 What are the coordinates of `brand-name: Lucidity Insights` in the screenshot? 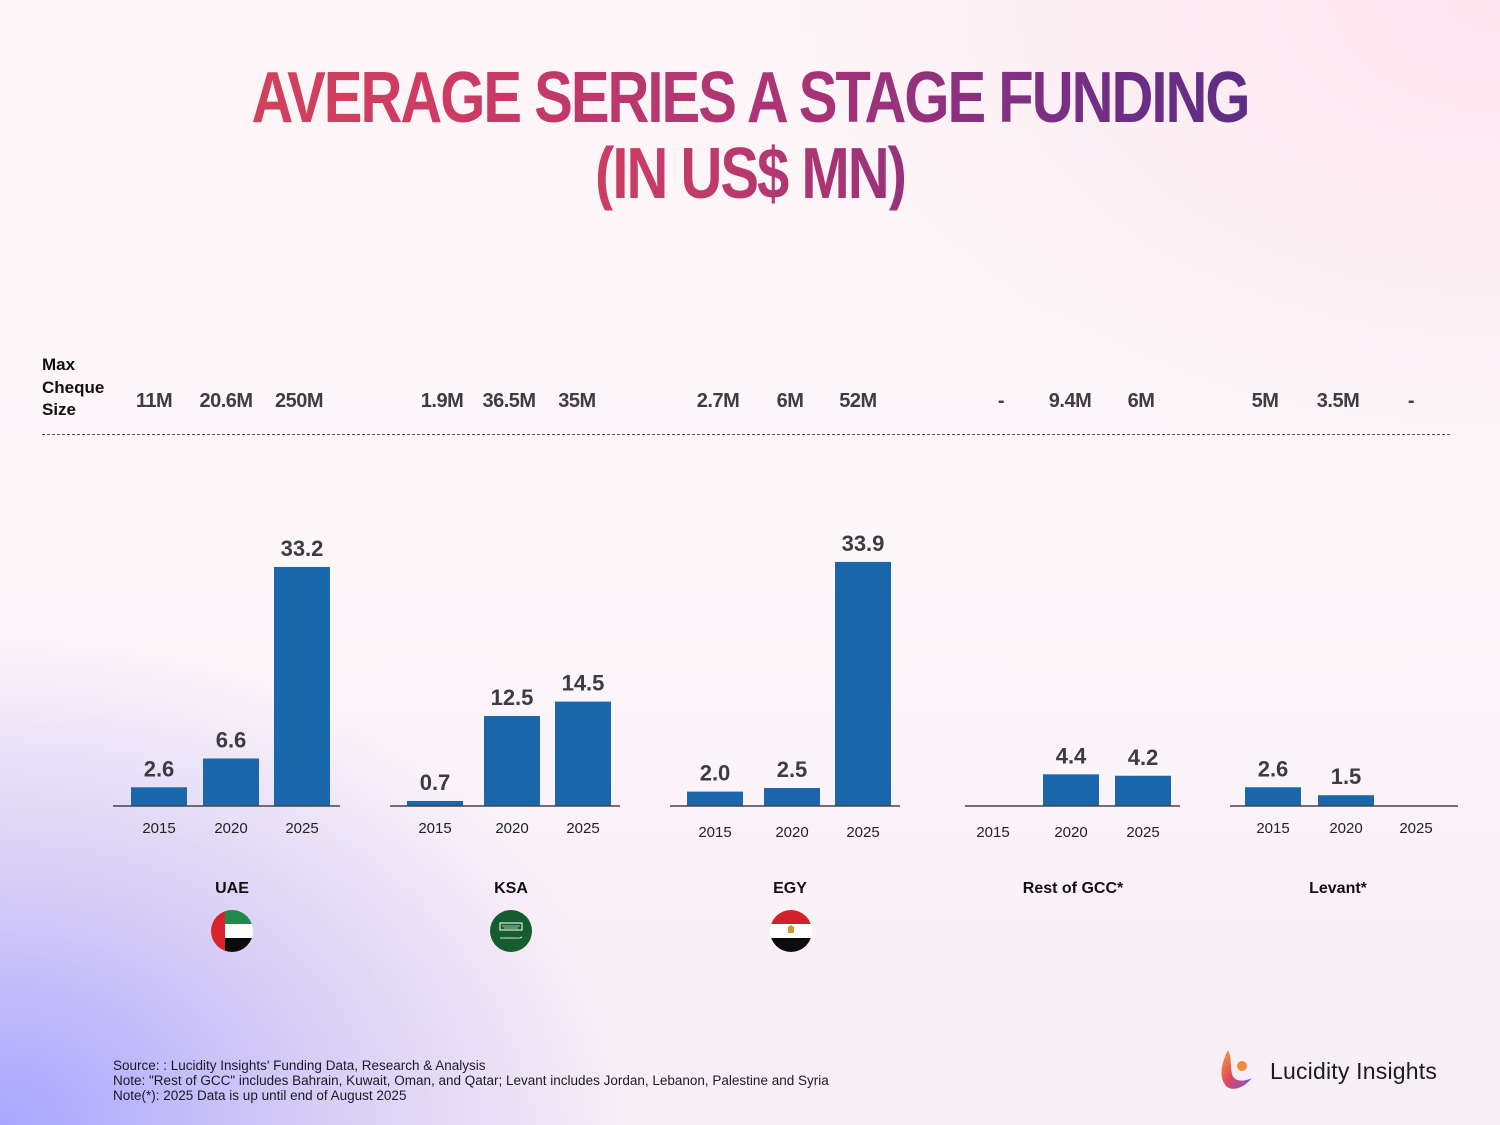 It's located at (1354, 1071).